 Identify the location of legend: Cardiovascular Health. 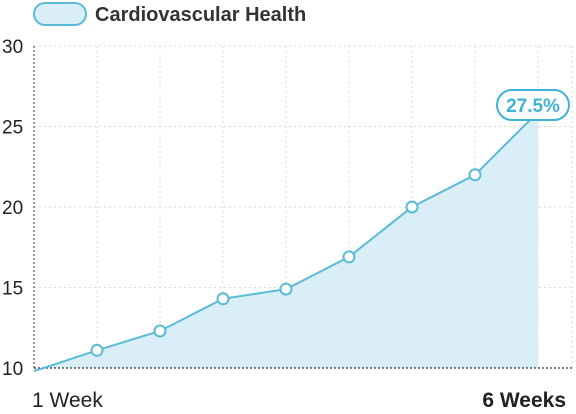
(169, 14).